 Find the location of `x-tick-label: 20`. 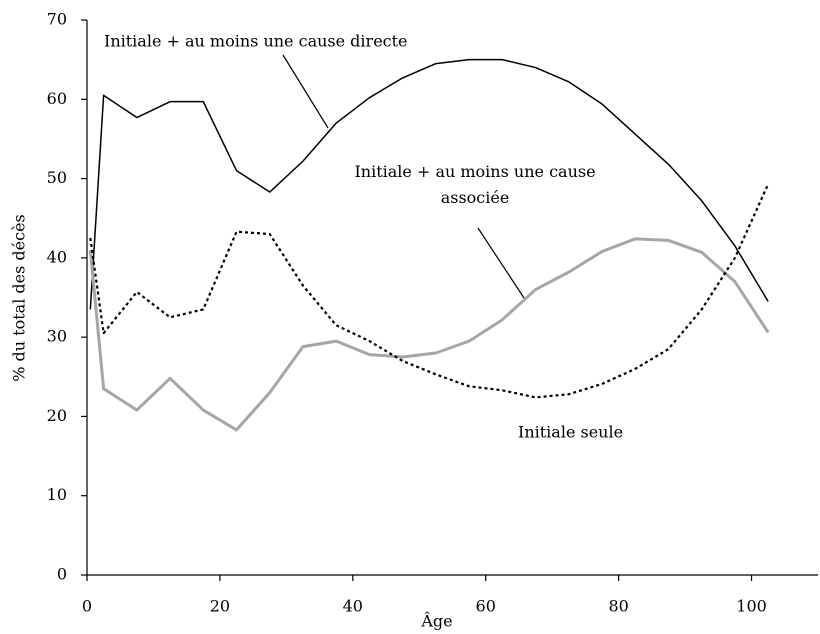

x-tick-label: 20 is located at coordinates (220, 606).